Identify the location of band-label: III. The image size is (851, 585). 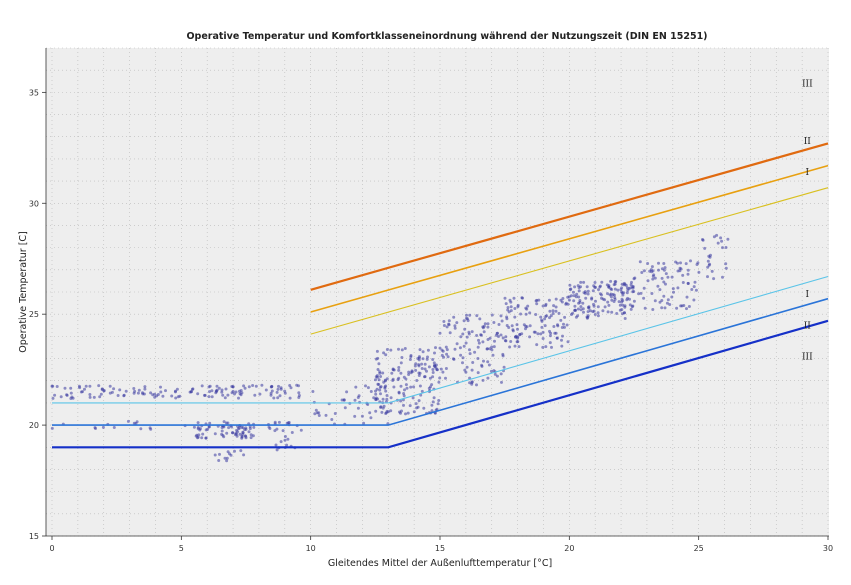
(807, 84).